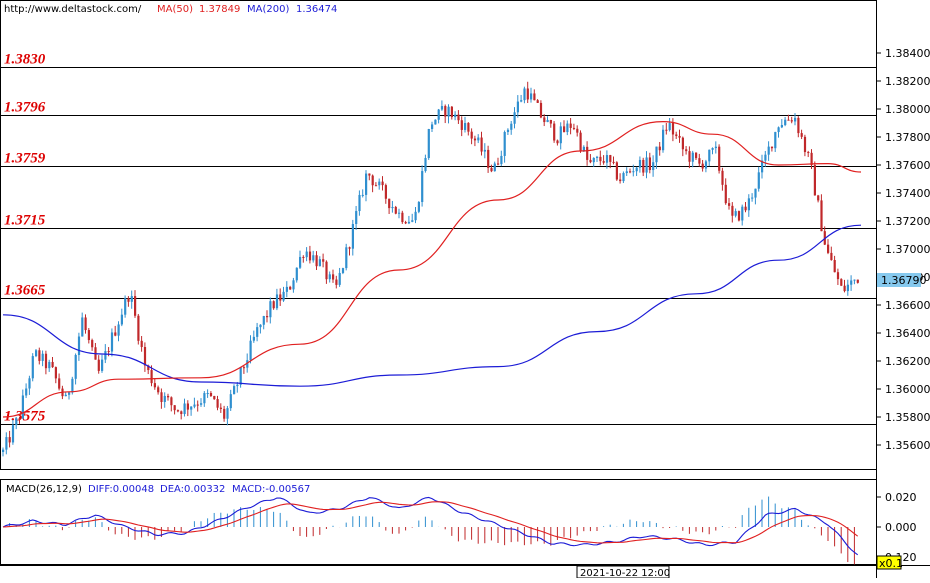  I want to click on scale-badge, so click(889, 562).